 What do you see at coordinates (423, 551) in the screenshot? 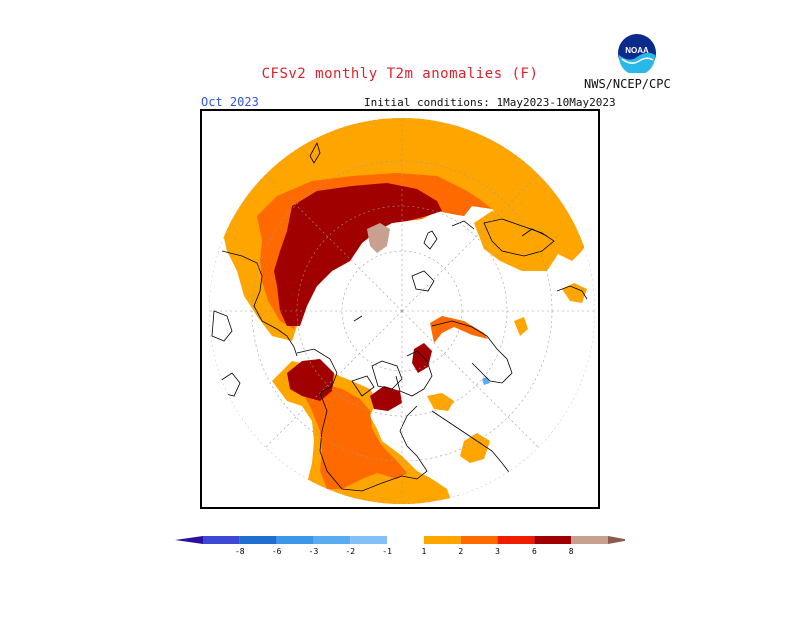
I see `colorbar-tick-label: 1` at bounding box center [423, 551].